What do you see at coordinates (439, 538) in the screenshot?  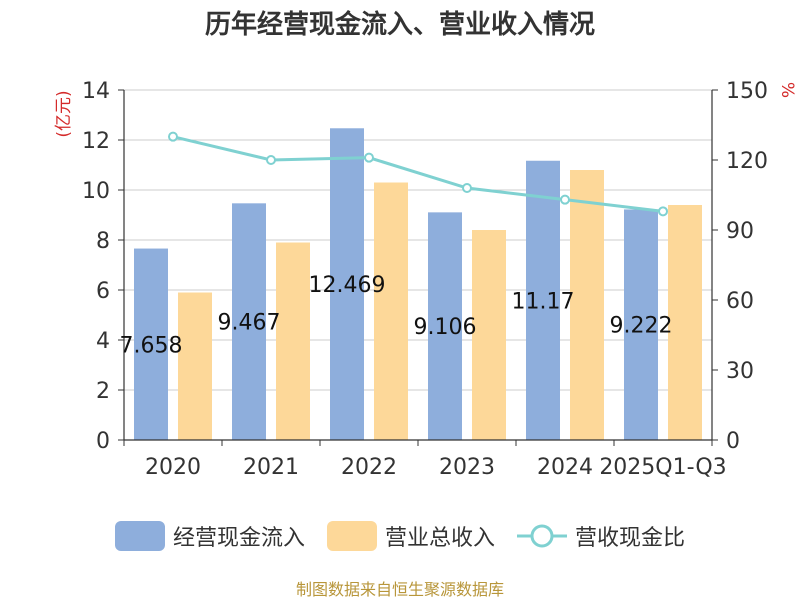 I see `legend-label-revenue: 营业总收入` at bounding box center [439, 538].